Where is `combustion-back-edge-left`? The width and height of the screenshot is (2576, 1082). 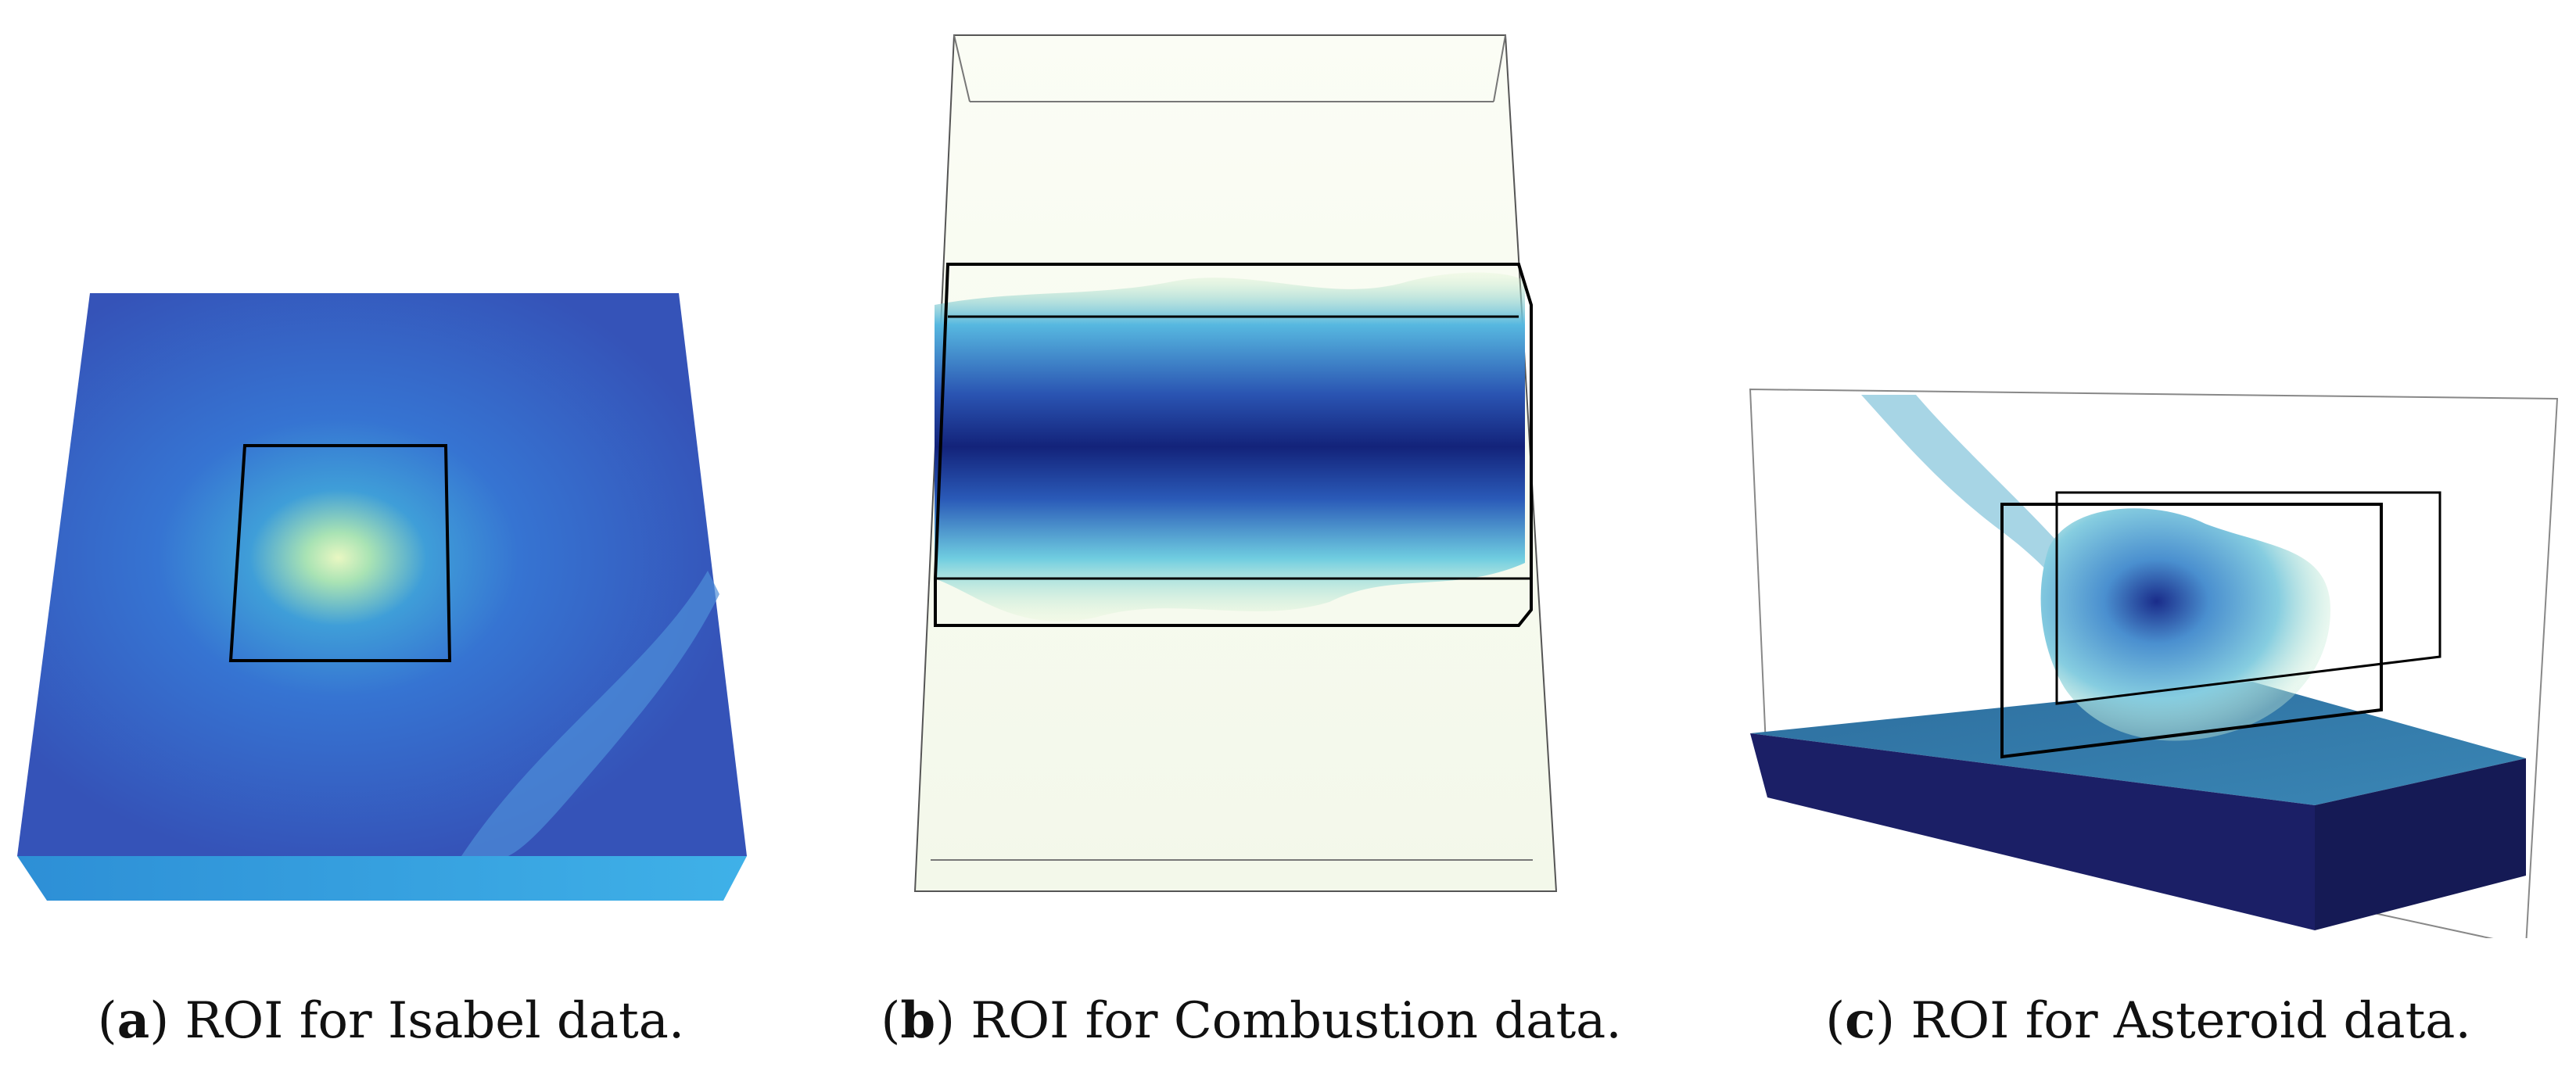 combustion-back-edge-left is located at coordinates (962, 68).